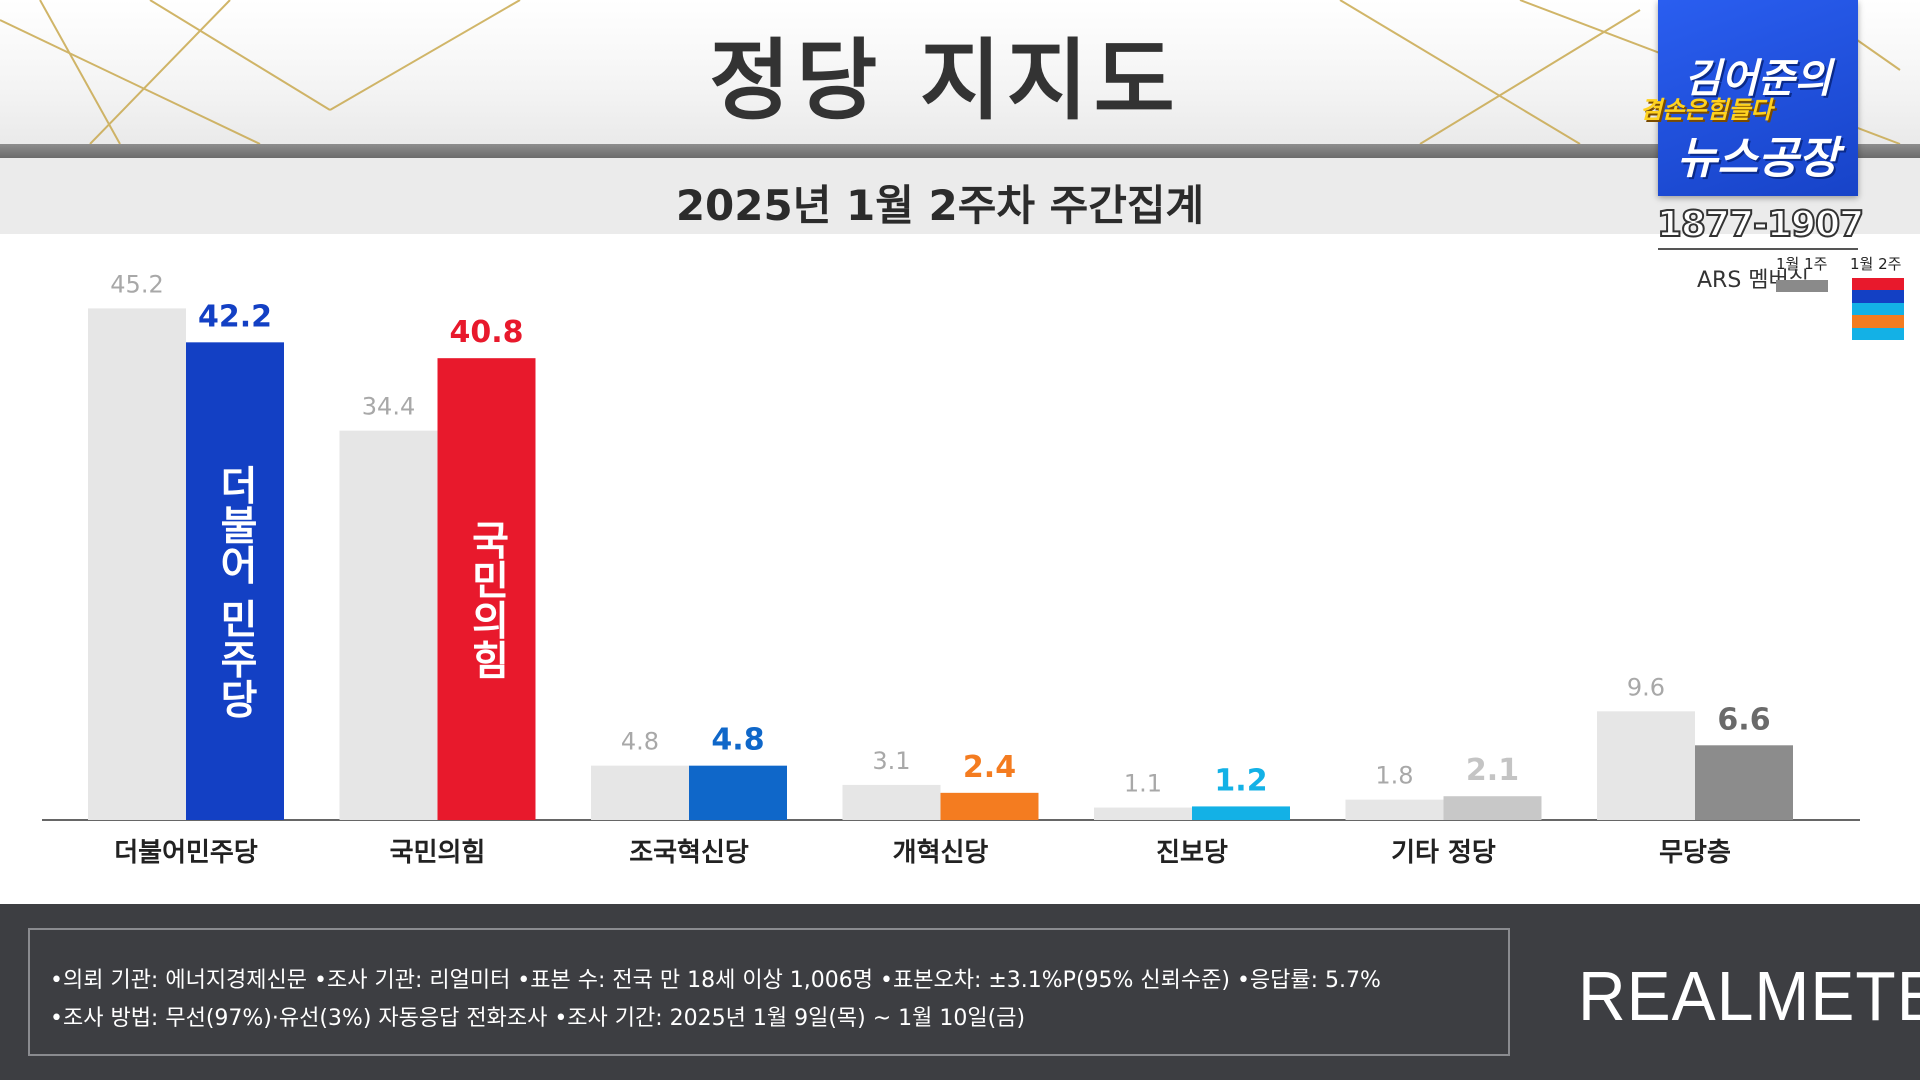 The width and height of the screenshot is (1920, 1080). I want to click on bar-week2-국민의힘, so click(486, 589).